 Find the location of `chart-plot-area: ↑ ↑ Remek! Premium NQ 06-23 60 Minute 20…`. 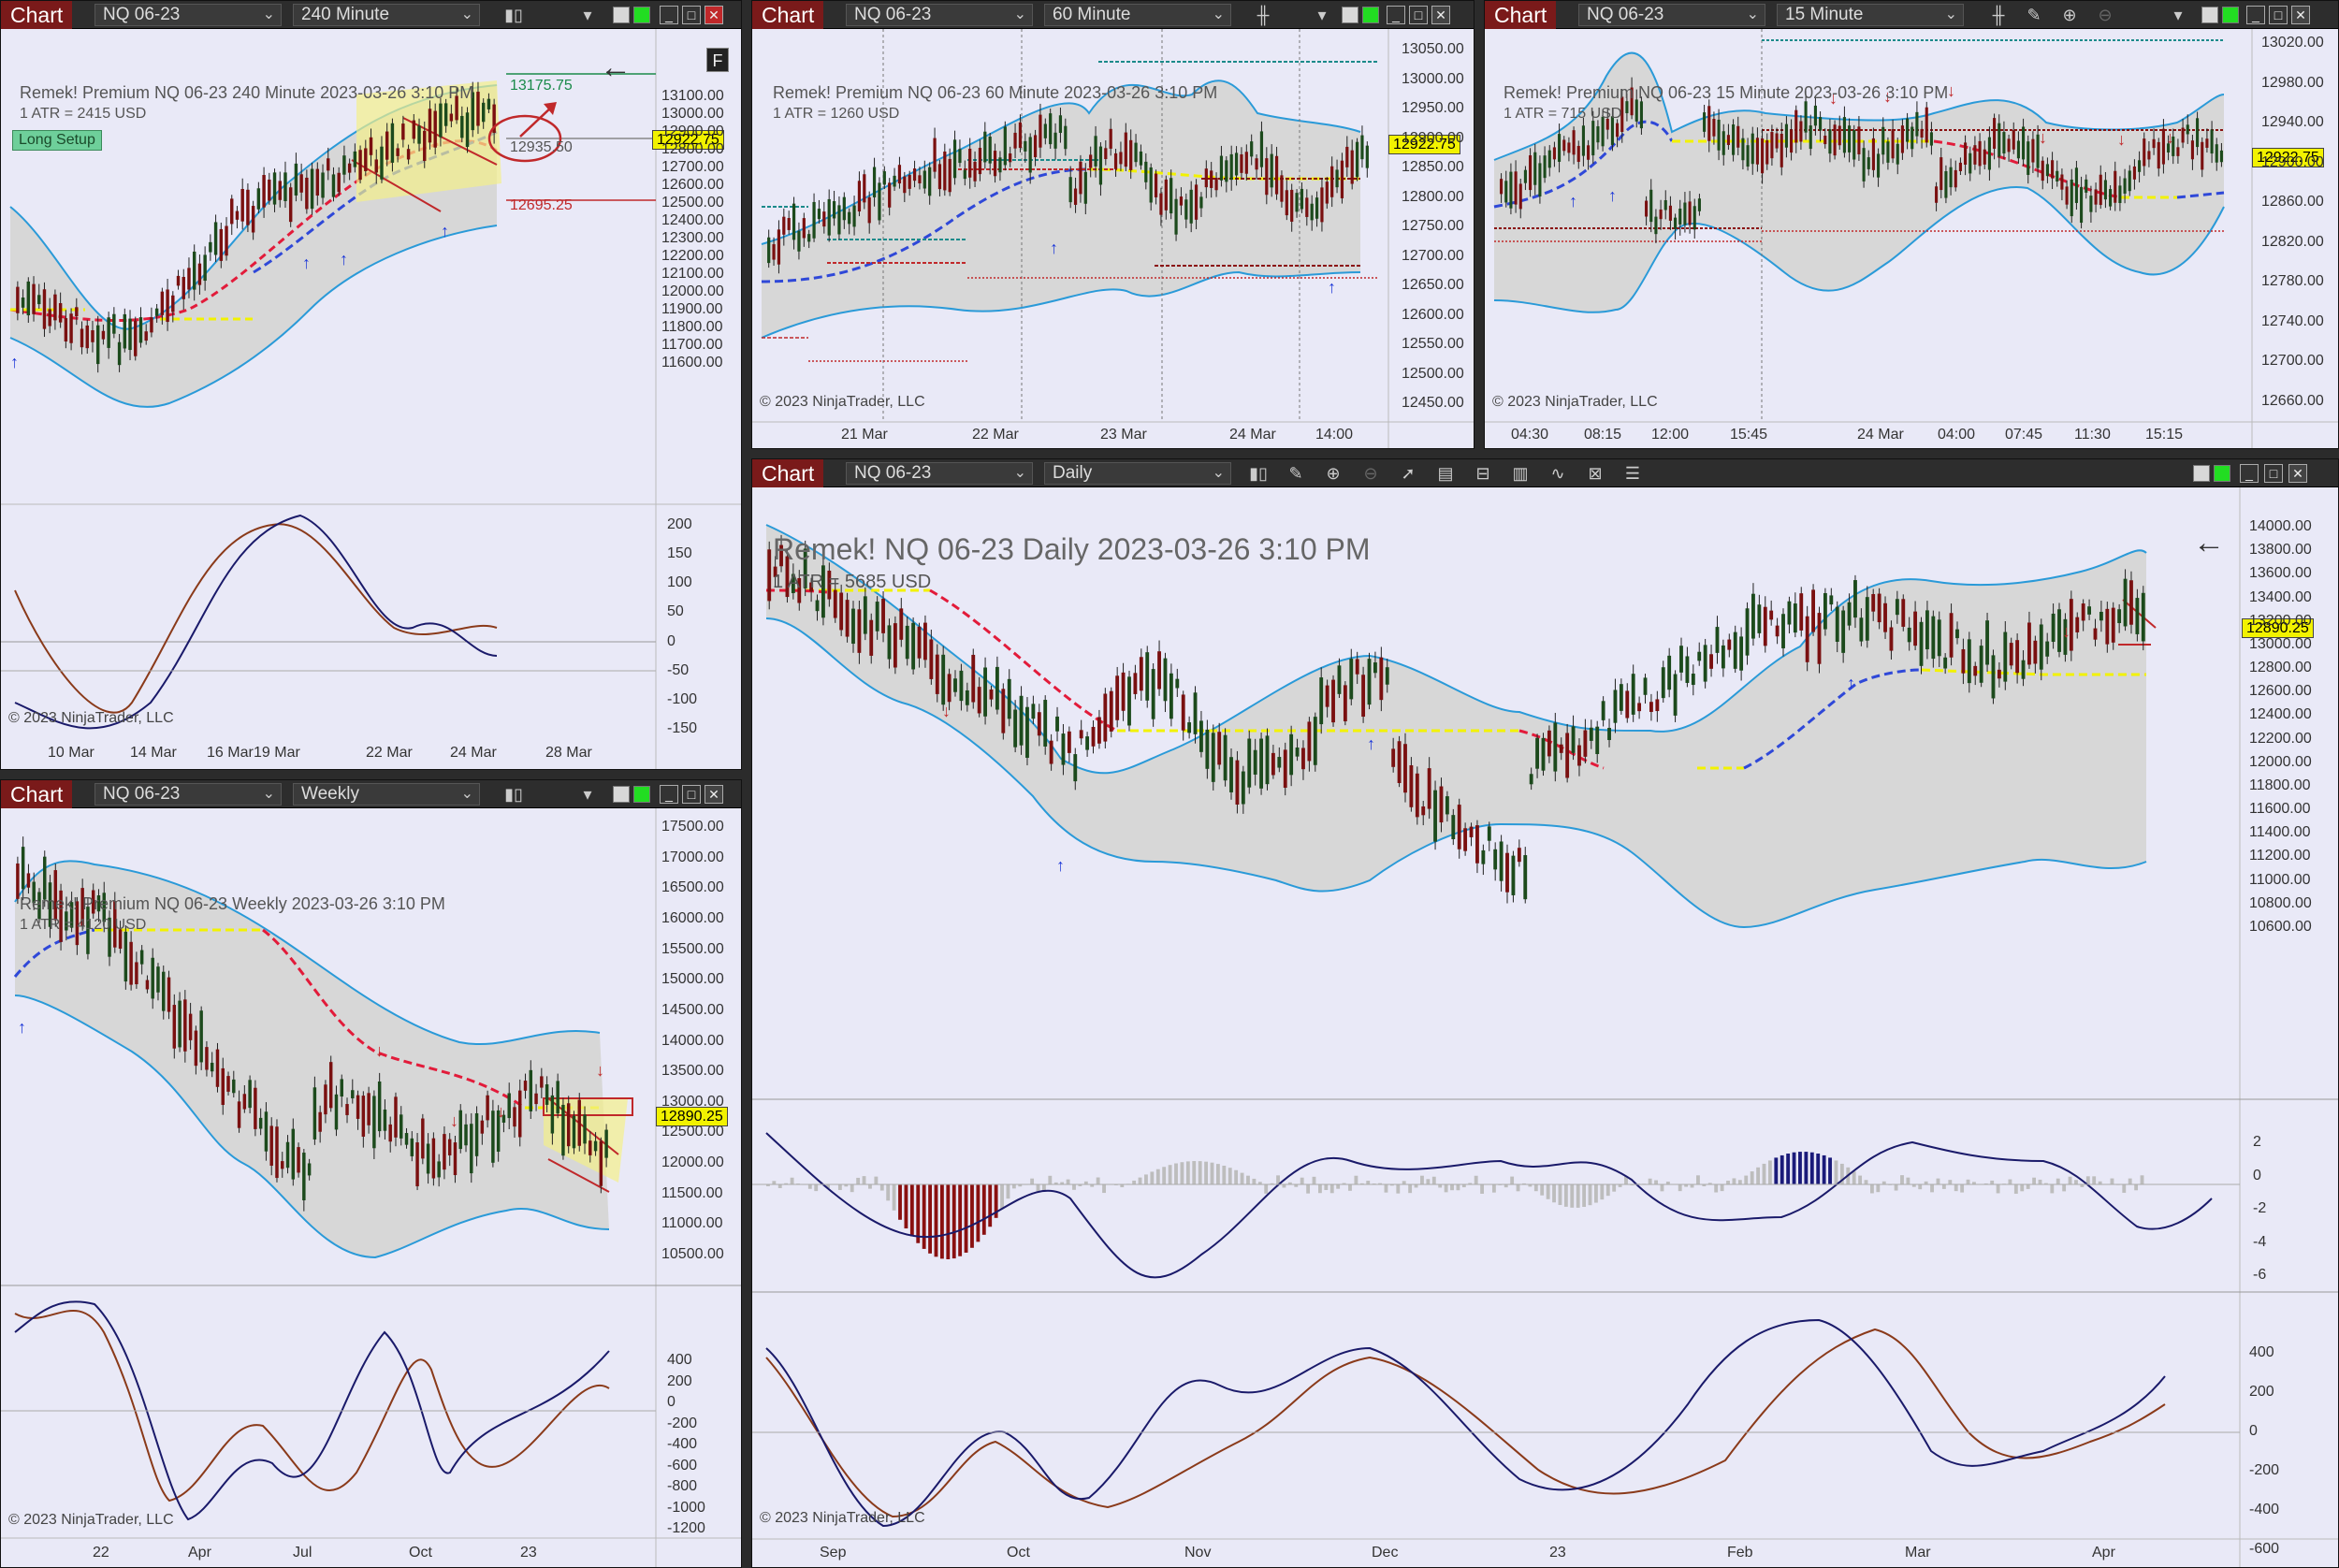

chart-plot-area: ↑ ↑ Remek! Premium NQ 06-23 60 Minute 20… is located at coordinates (1113, 239).